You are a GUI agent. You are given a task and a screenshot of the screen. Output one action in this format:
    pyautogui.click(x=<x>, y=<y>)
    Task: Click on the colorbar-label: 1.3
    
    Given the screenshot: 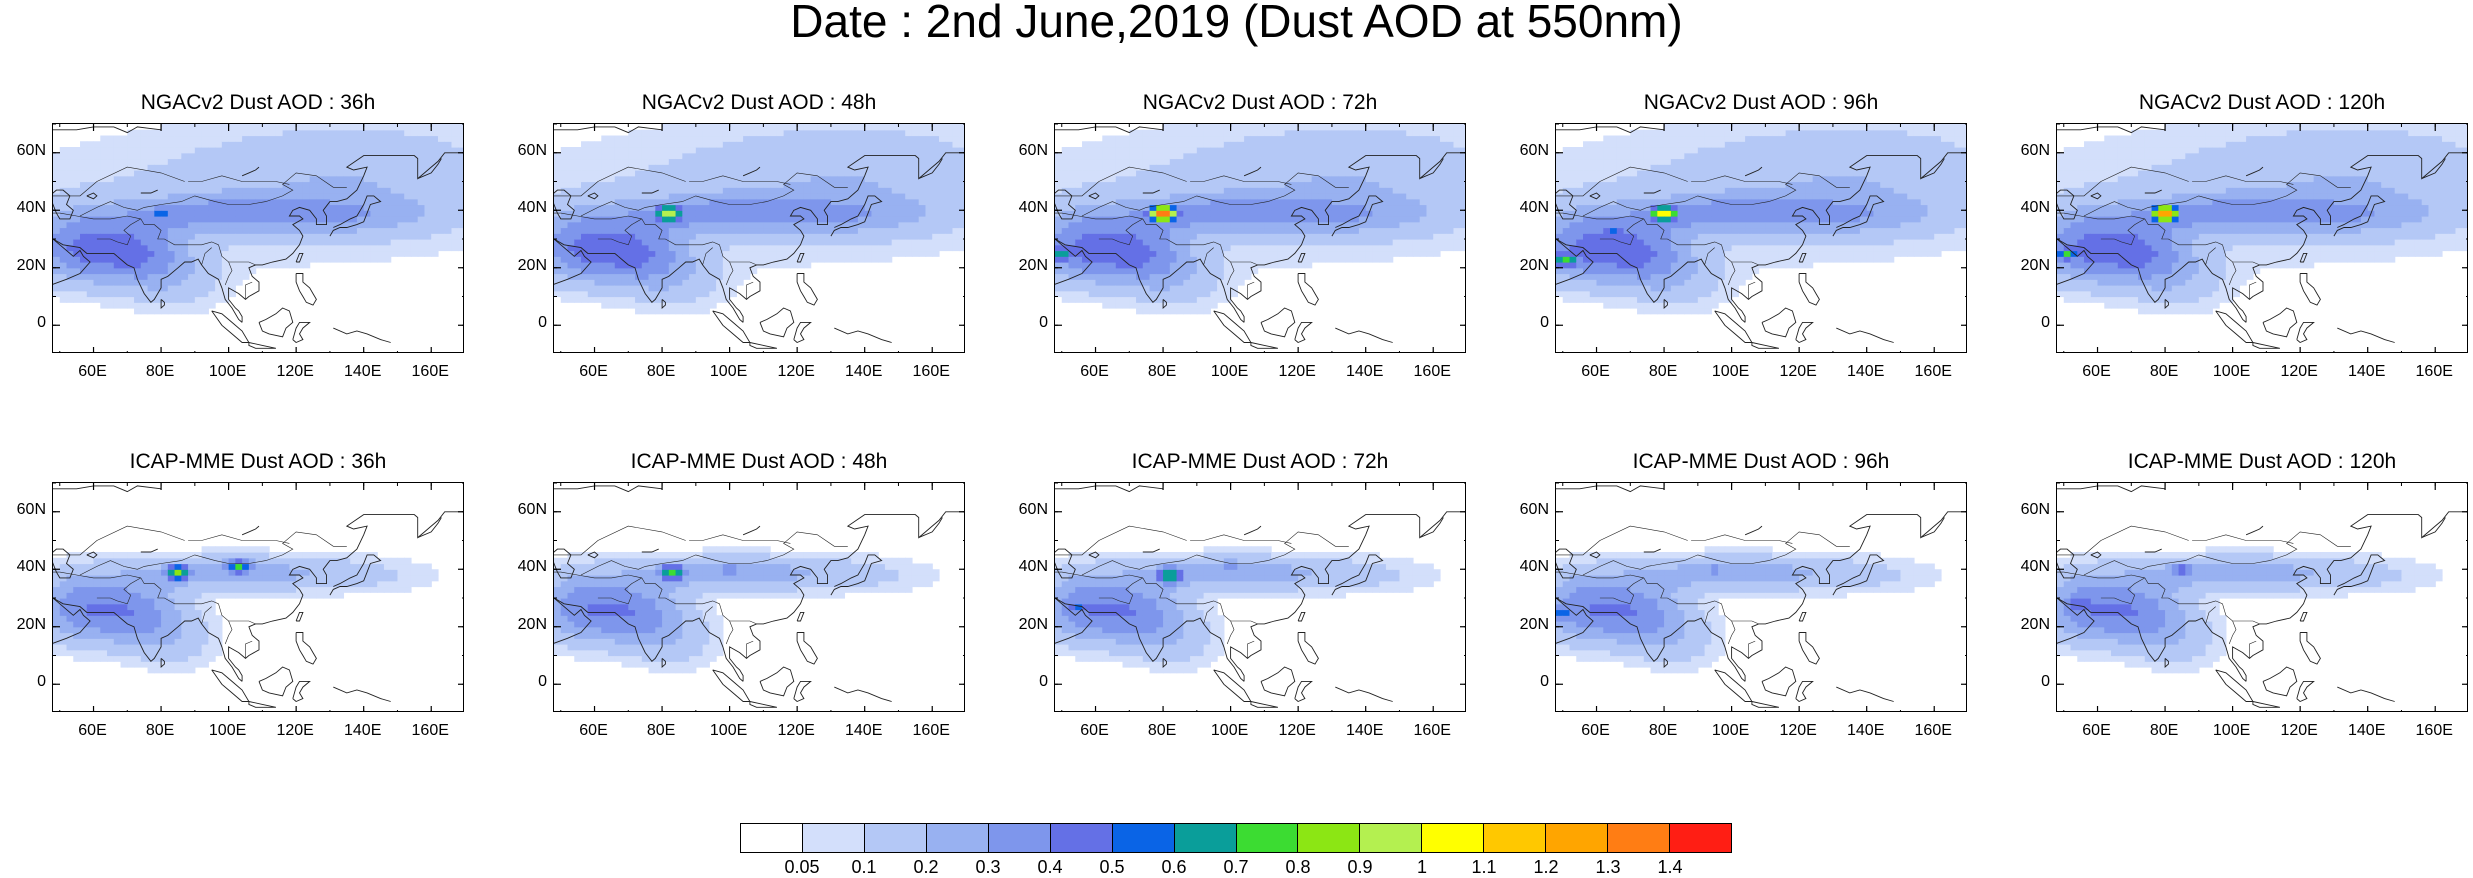 What is the action you would take?
    pyautogui.click(x=1608, y=867)
    